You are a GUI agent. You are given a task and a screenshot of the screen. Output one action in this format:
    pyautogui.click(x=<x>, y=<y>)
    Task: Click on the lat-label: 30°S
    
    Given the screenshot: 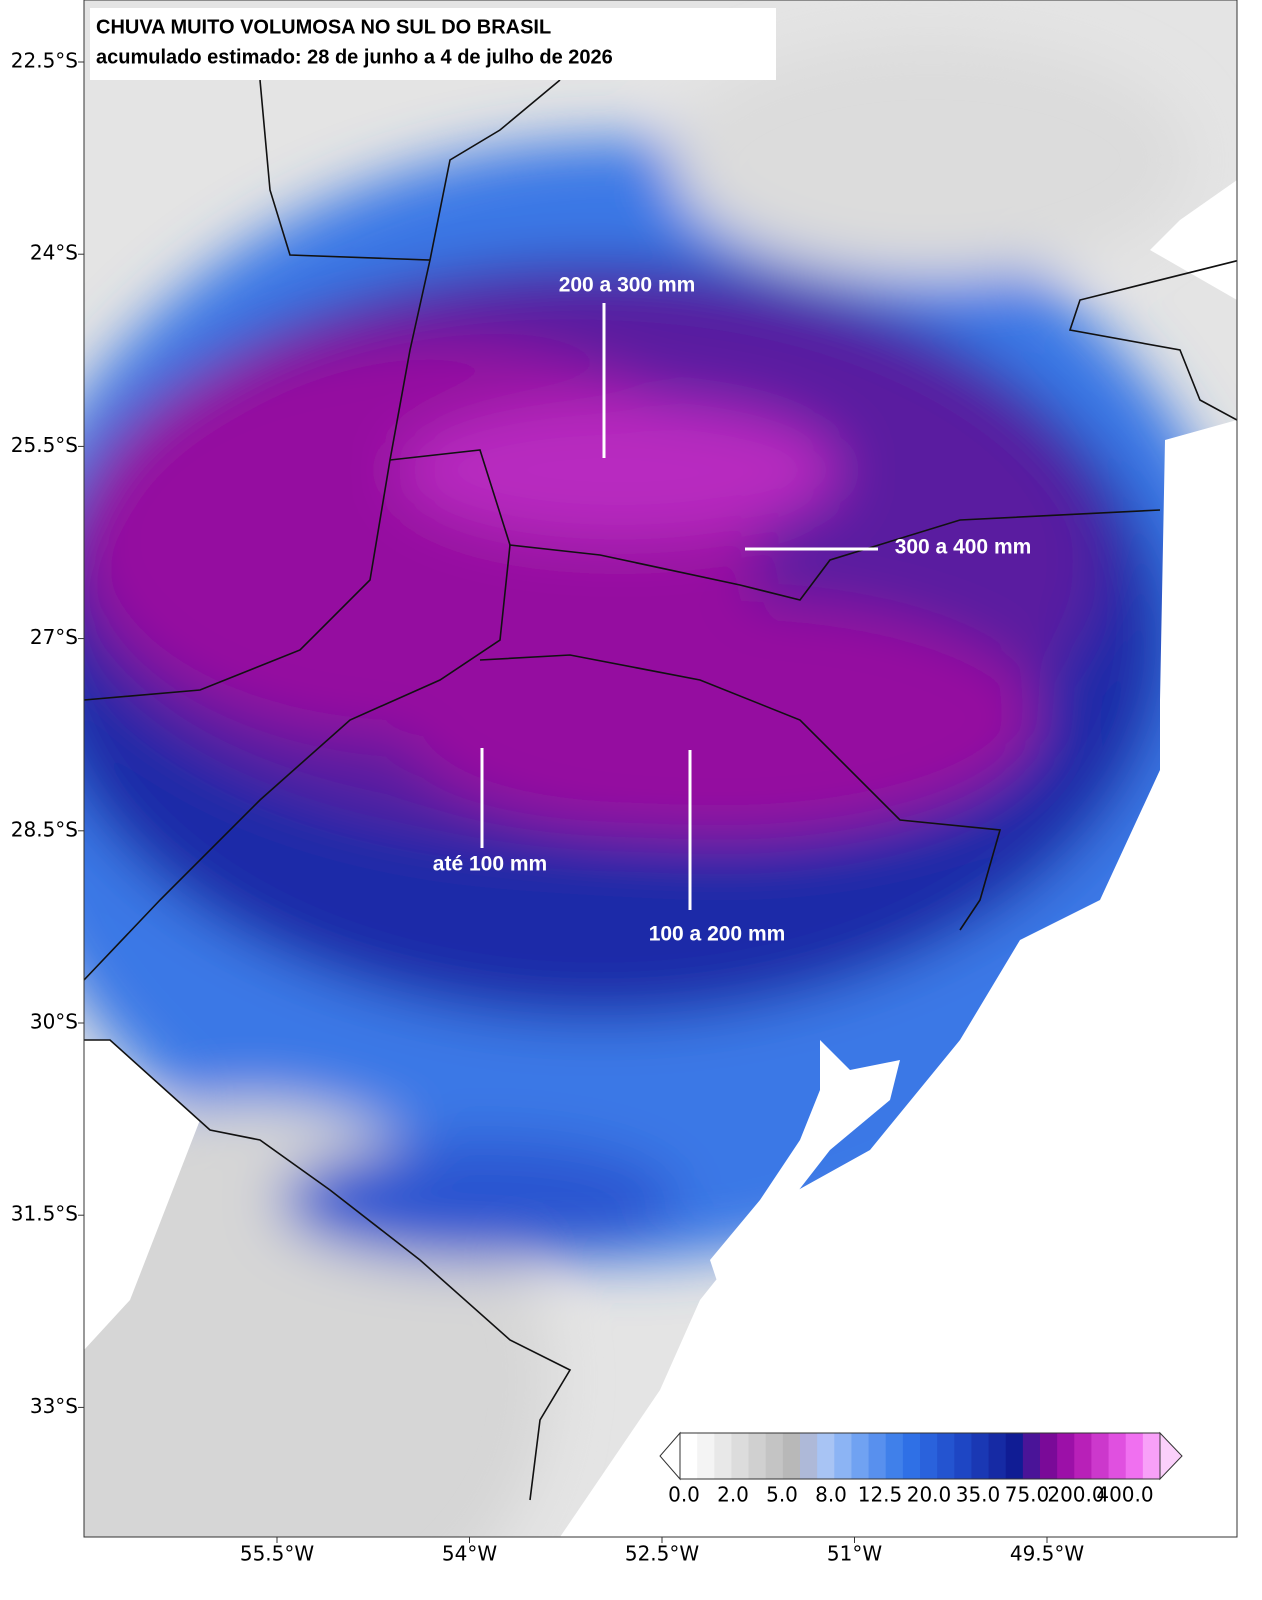 What is the action you would take?
    pyautogui.click(x=54, y=1022)
    